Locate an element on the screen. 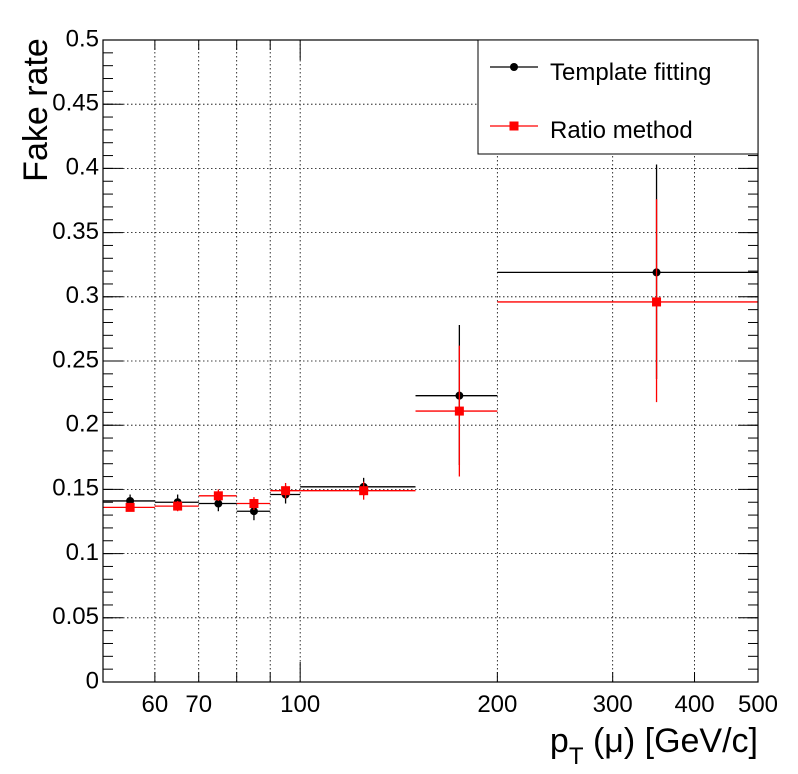 The image size is (798, 774). x-axis-title-rest: (μ) [GeV/c] is located at coordinates (671, 741).